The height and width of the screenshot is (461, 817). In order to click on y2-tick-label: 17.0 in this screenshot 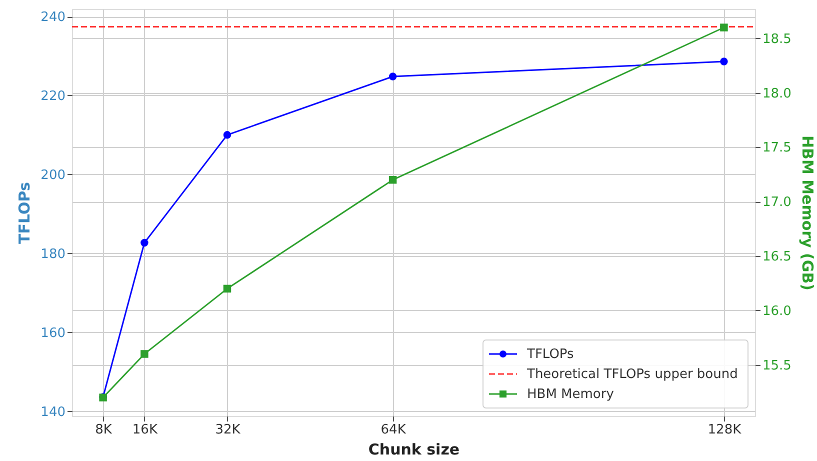, I will do `click(777, 202)`.